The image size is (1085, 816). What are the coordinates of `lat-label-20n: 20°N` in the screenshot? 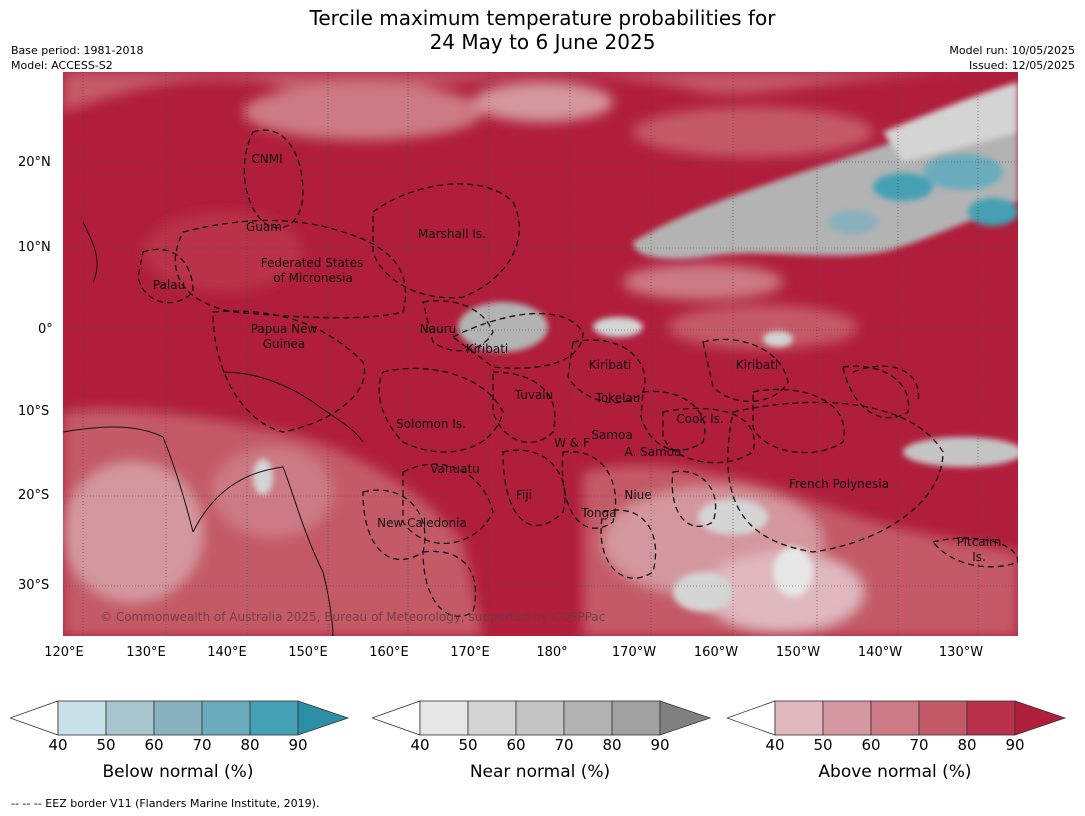 It's located at (34, 162).